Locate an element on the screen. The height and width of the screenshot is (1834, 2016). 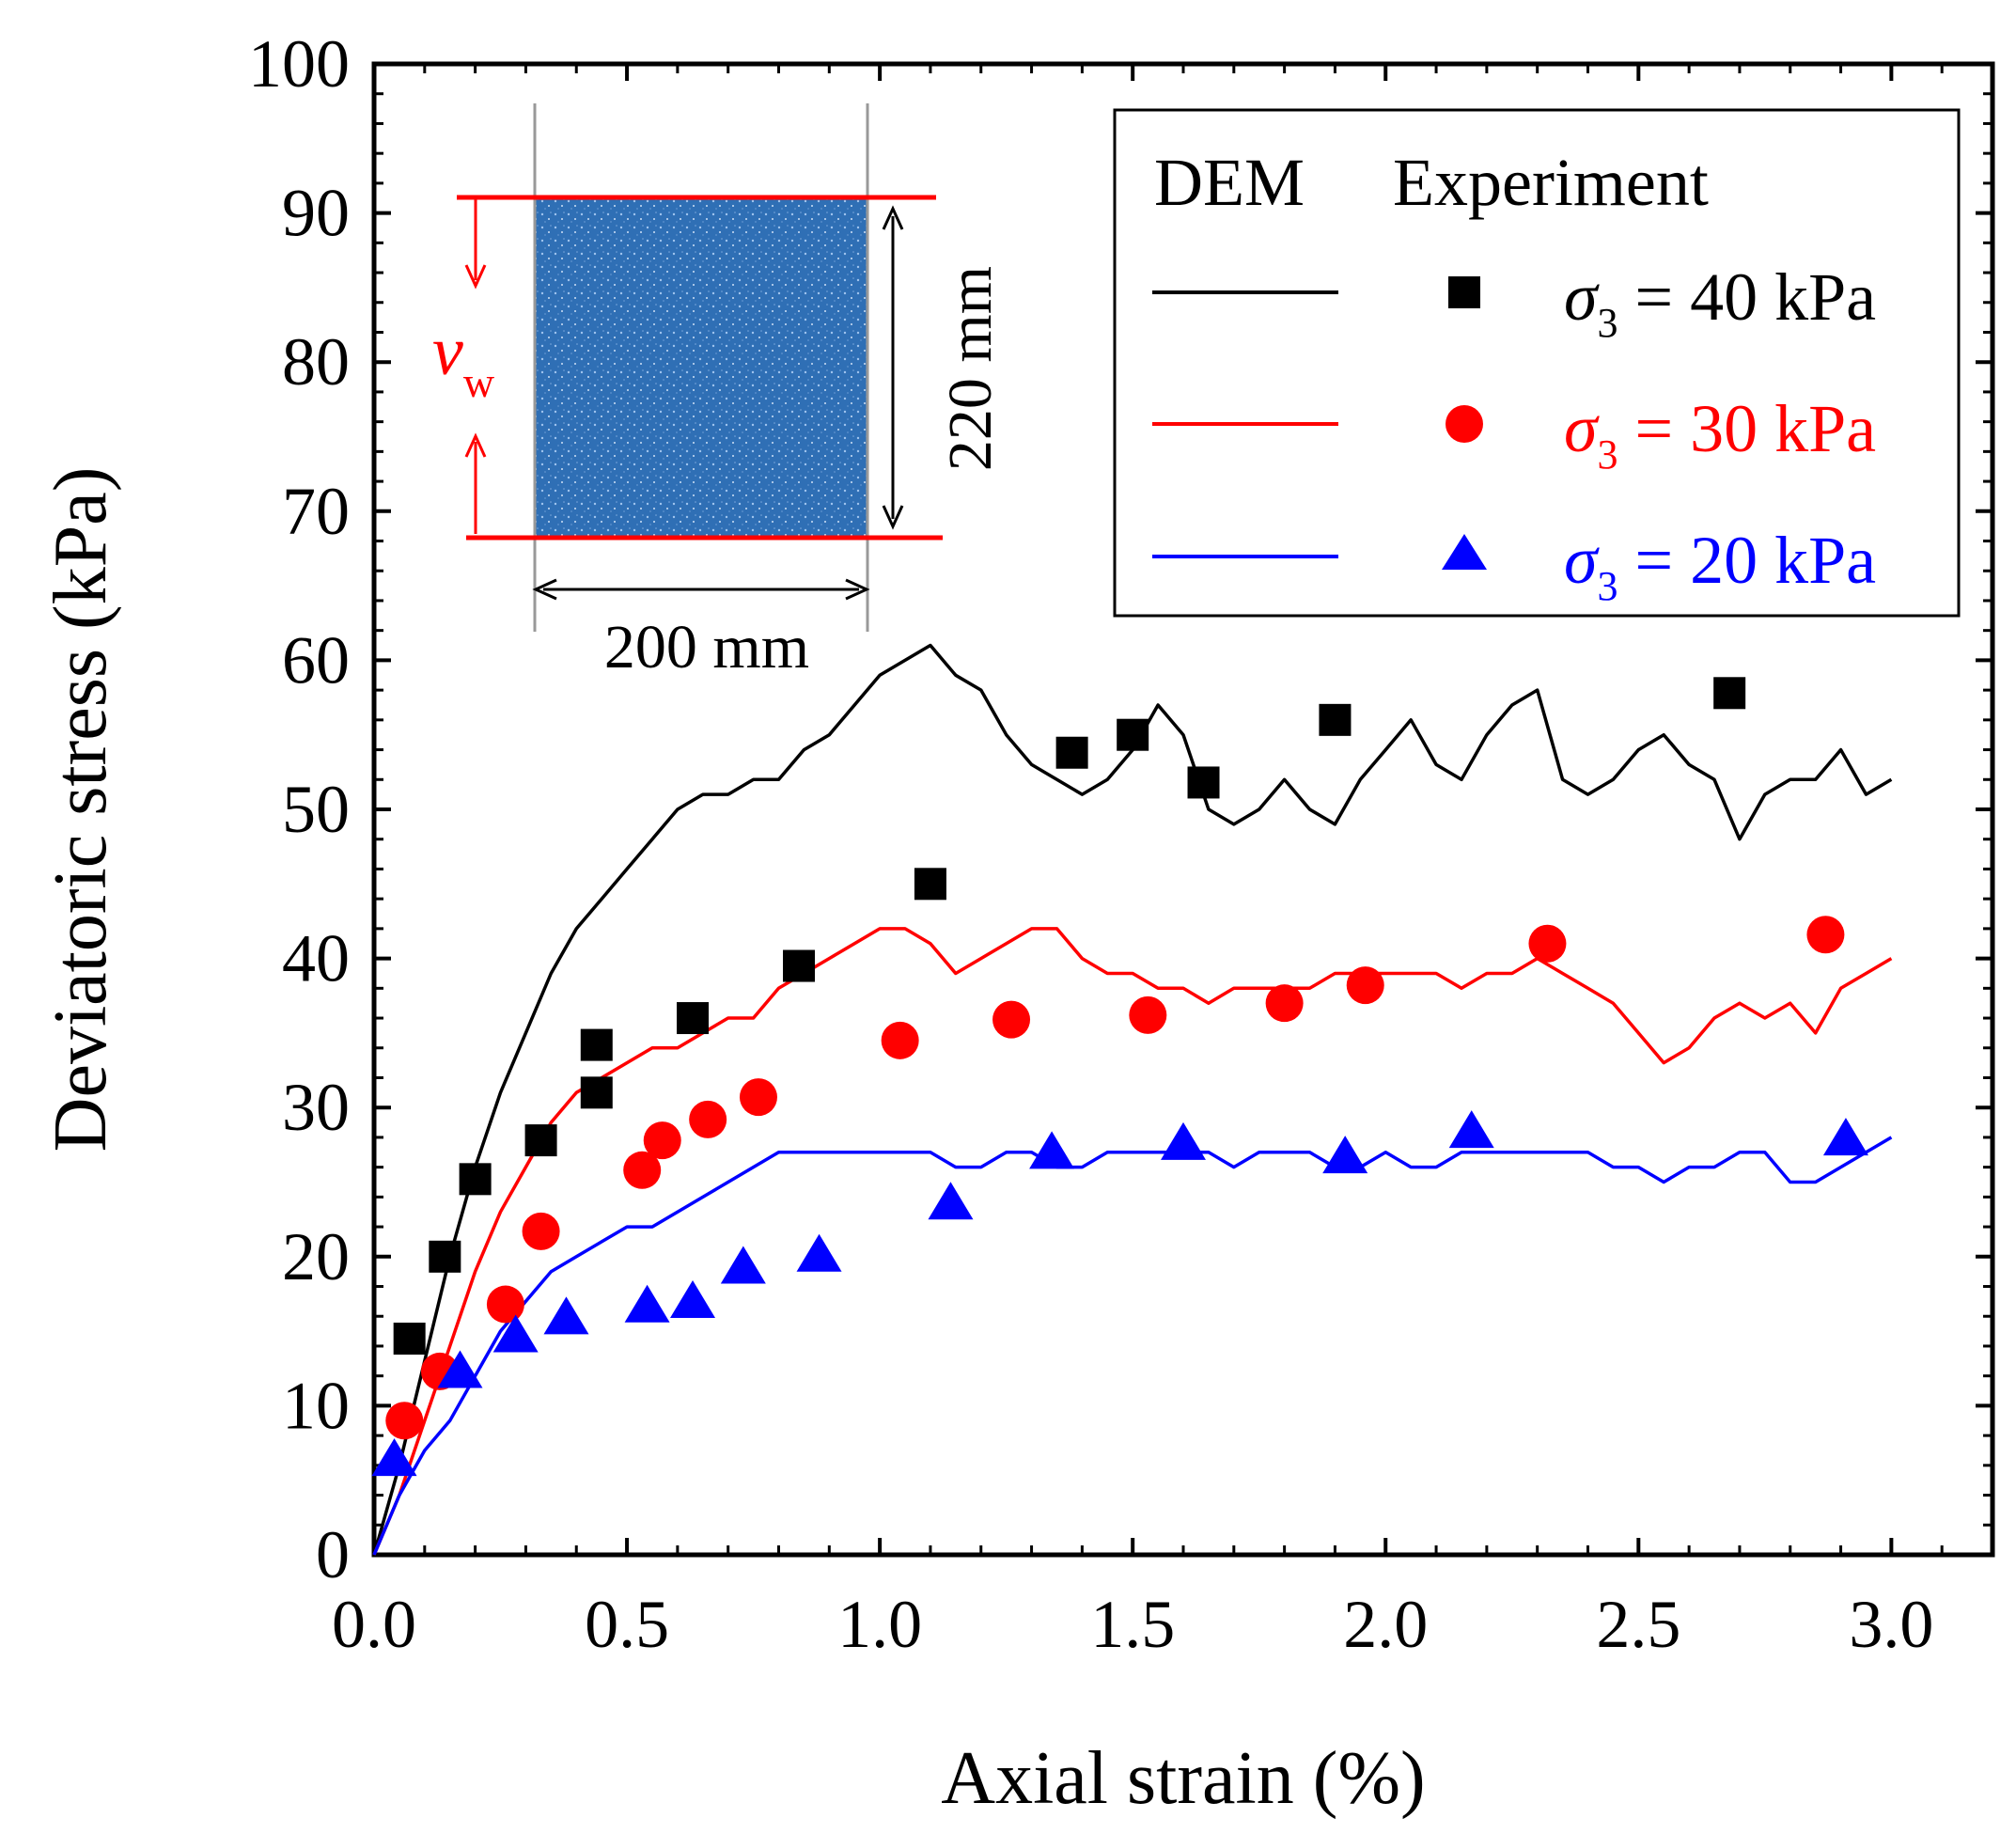
inset-specimen: vw 220 mm 200 mm is located at coordinates (719, 393).